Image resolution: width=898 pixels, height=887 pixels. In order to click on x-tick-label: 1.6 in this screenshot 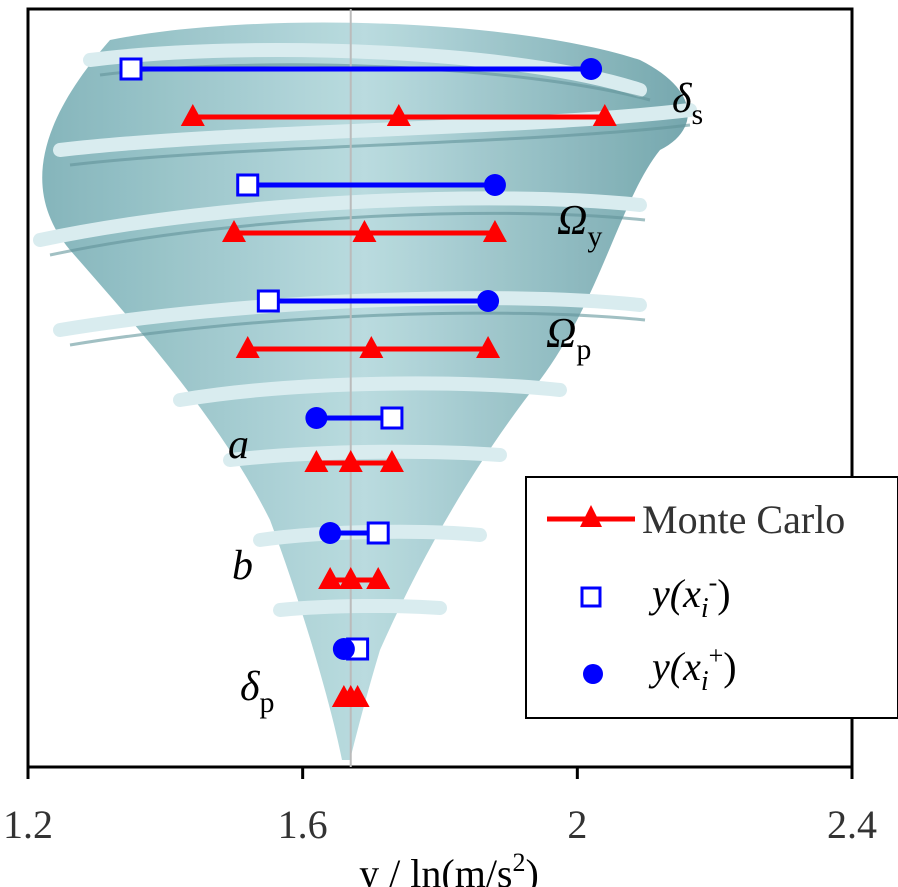, I will do `click(303, 824)`.